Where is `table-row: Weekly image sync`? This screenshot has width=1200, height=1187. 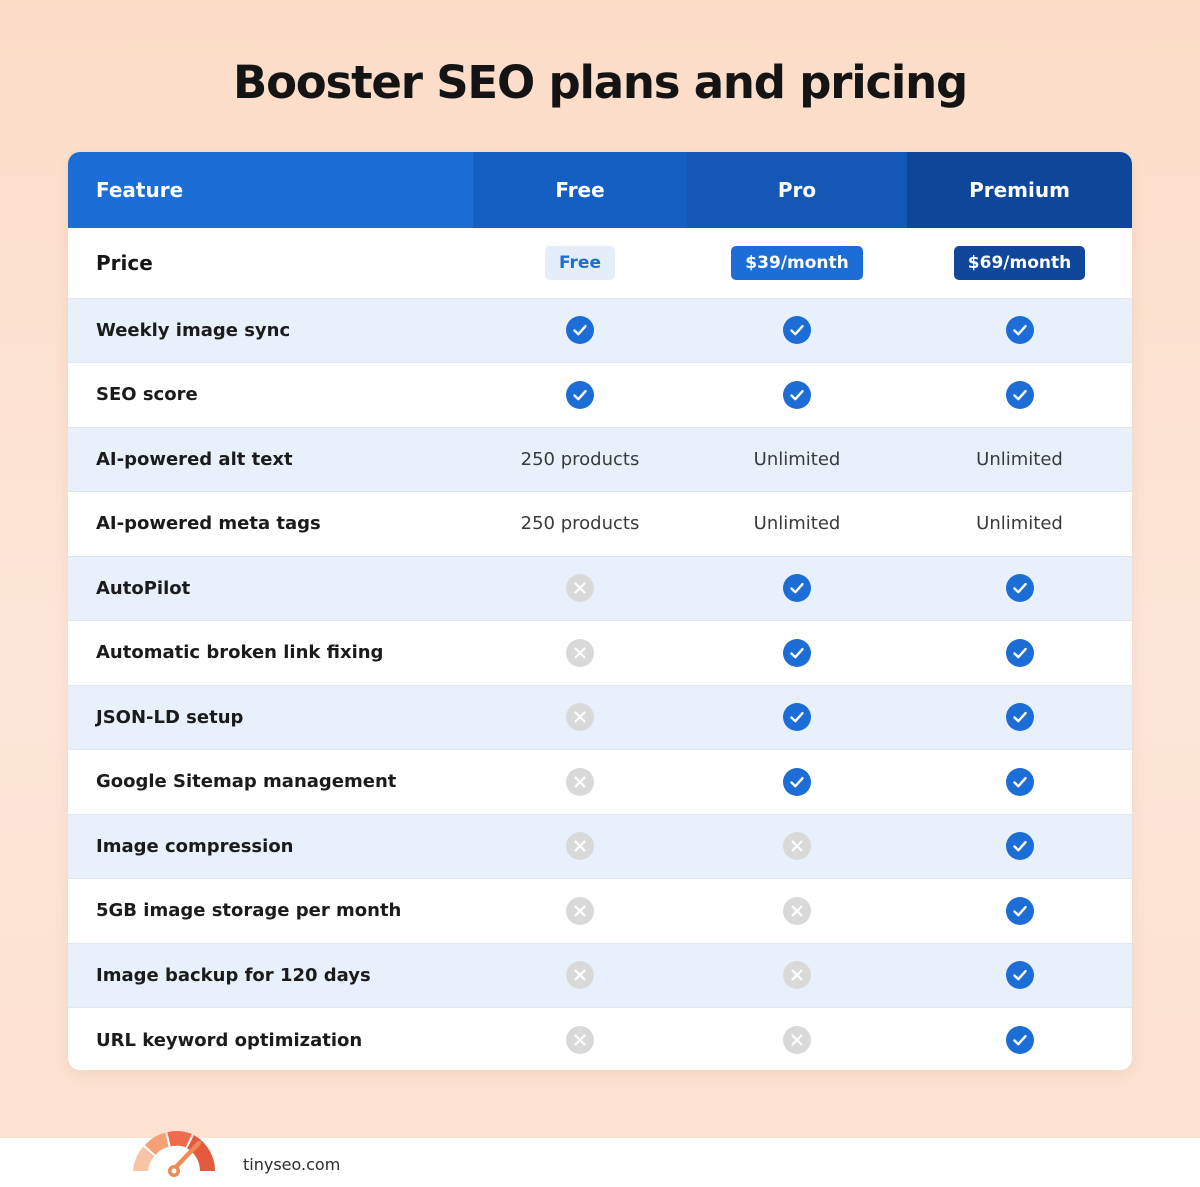 table-row: Weekly image sync is located at coordinates (600, 330).